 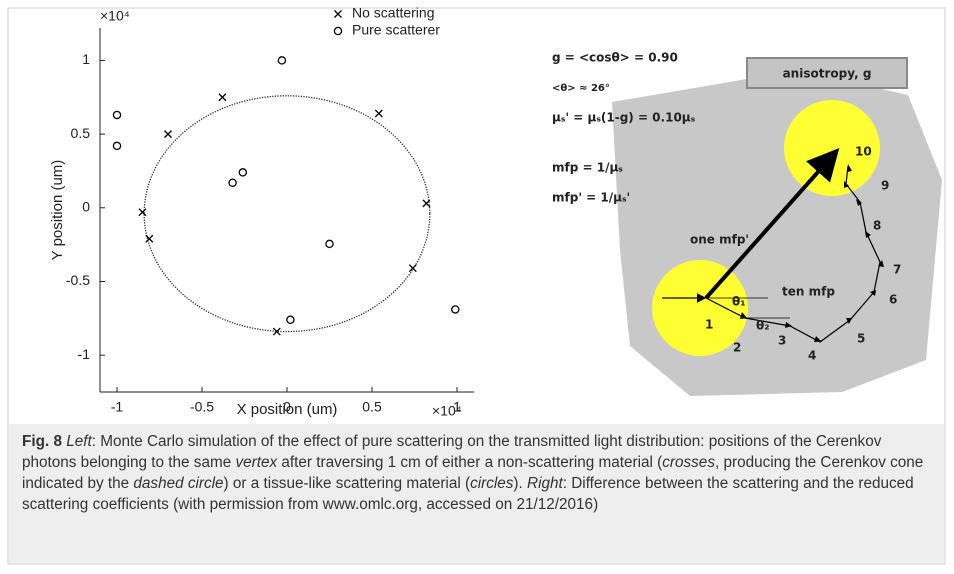 What do you see at coordinates (877, 226) in the screenshot?
I see `step-label: 8` at bounding box center [877, 226].